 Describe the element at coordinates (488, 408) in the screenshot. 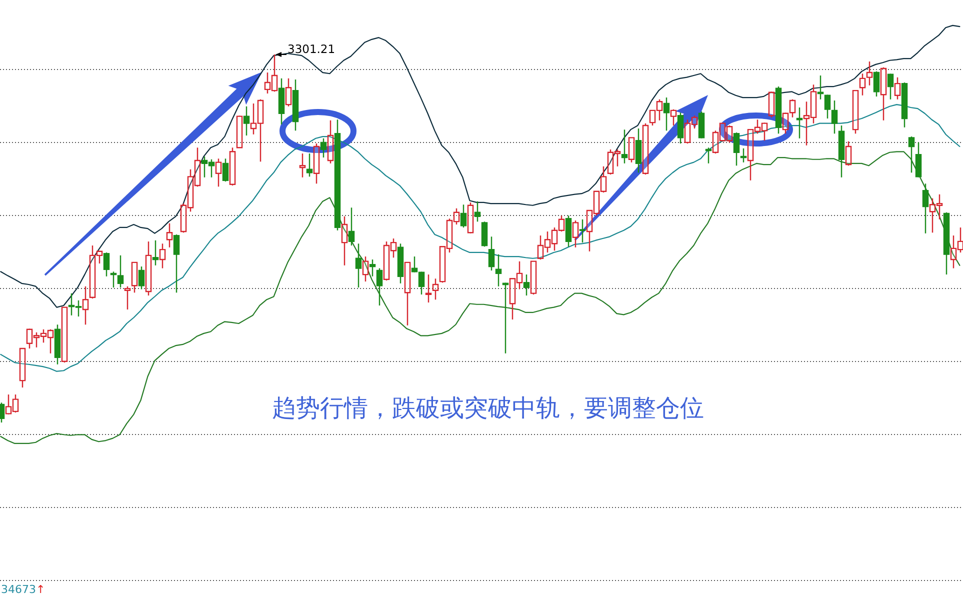

I see `annotation: 趋势行情，跌破或突破中轨，要调整仓位` at that location.